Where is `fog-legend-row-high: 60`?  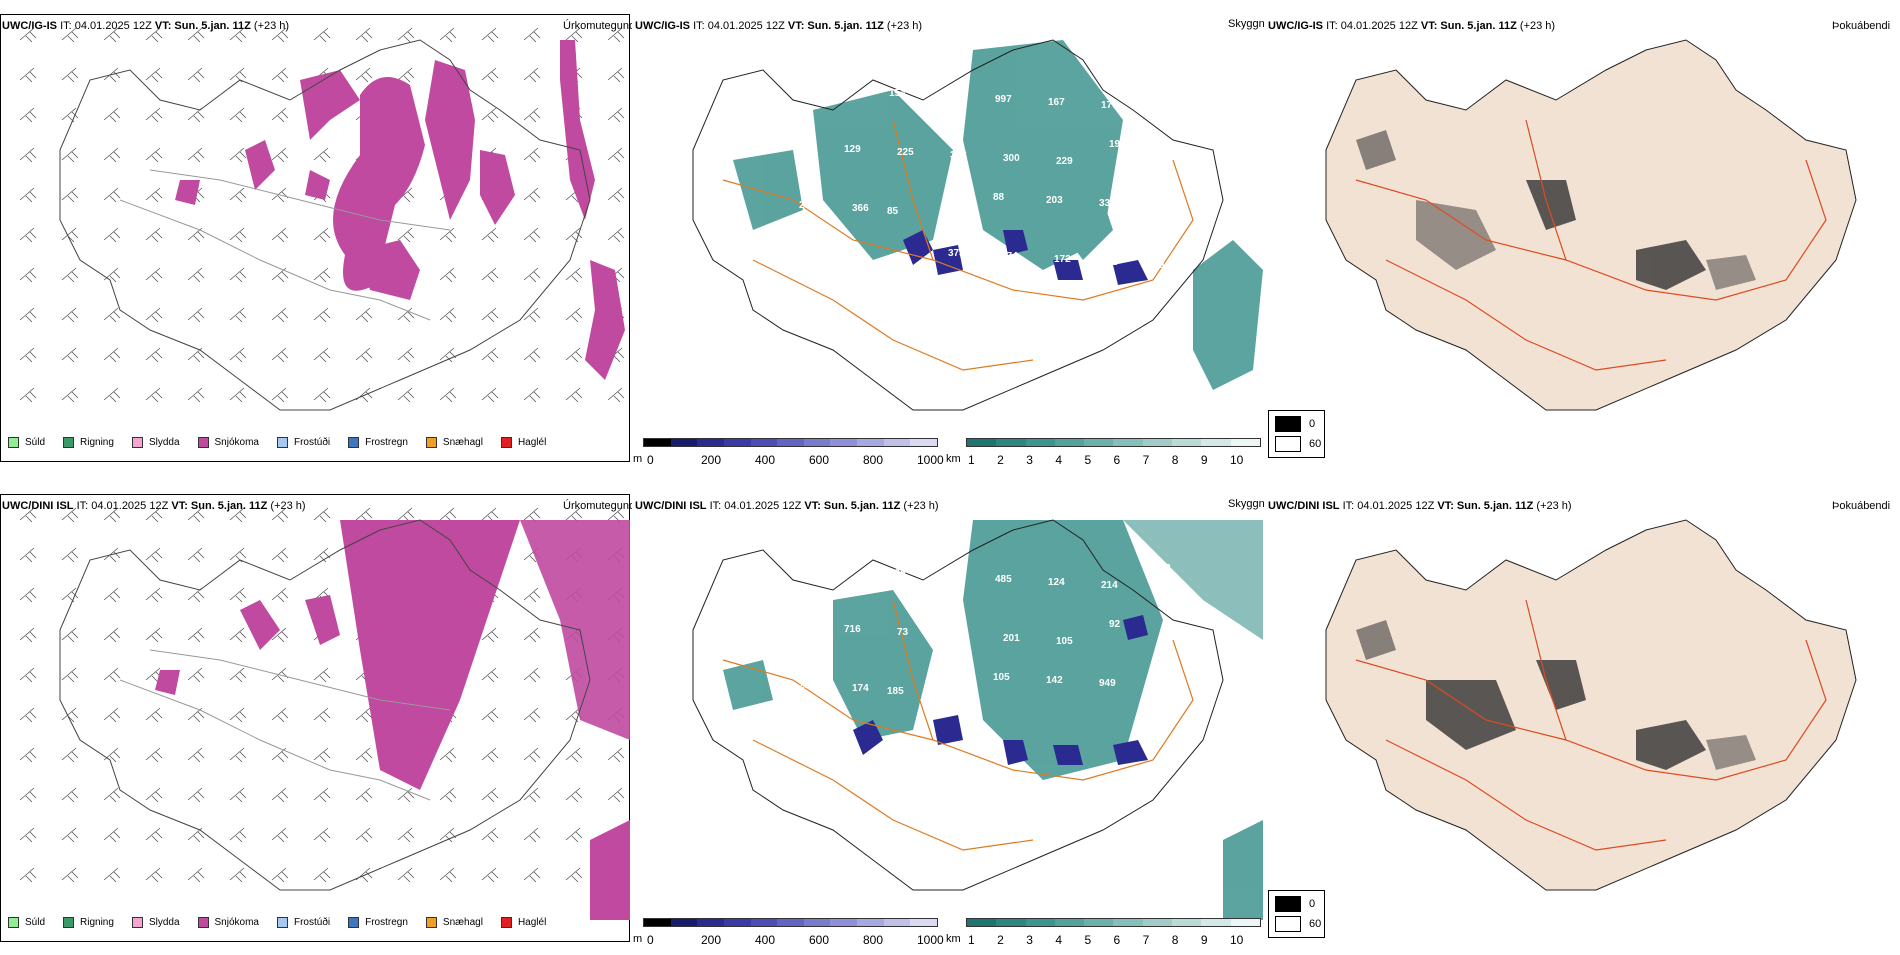
fog-legend-row-high: 60 is located at coordinates (1298, 924).